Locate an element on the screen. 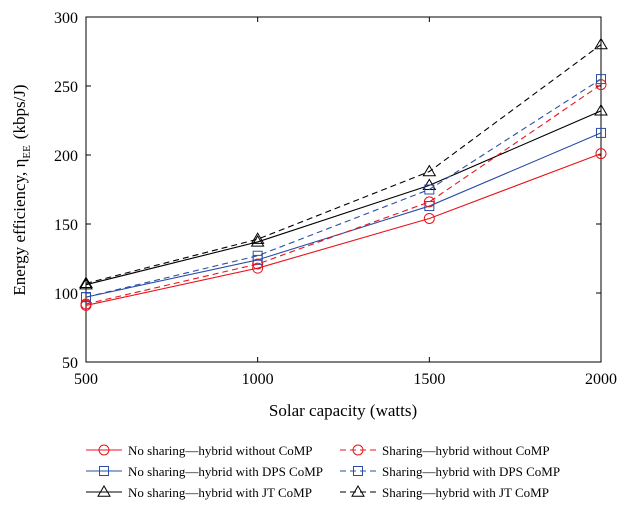 This screenshot has width=643, height=508. x-tick-label: 1000 is located at coordinates (258, 379).